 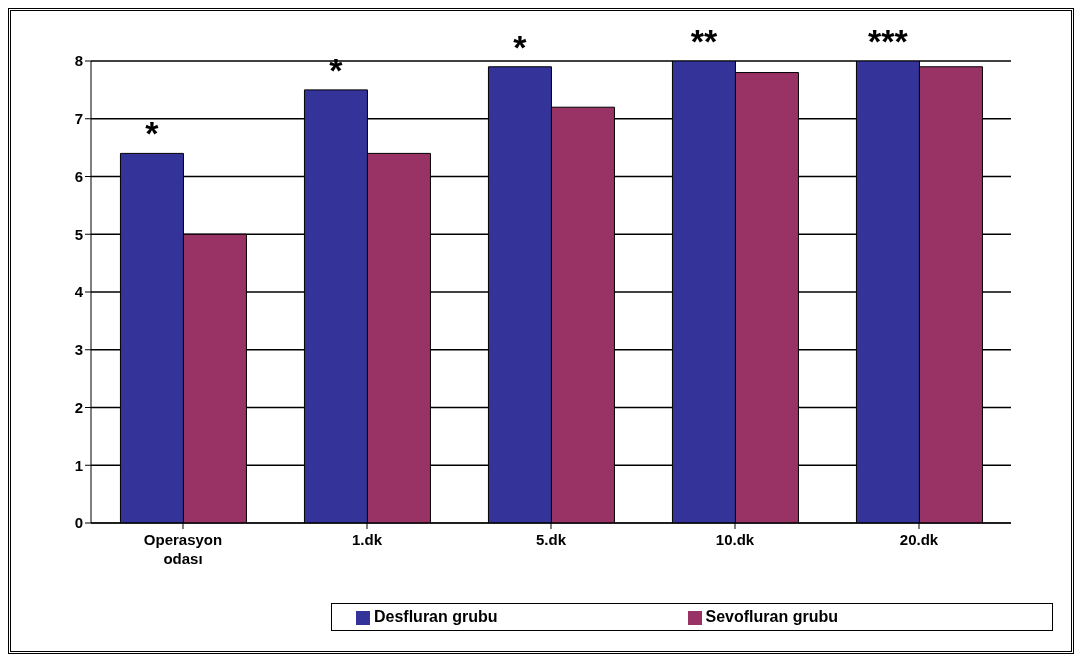 What do you see at coordinates (771, 616) in the screenshot?
I see `legend-label: Sevofluran grubu` at bounding box center [771, 616].